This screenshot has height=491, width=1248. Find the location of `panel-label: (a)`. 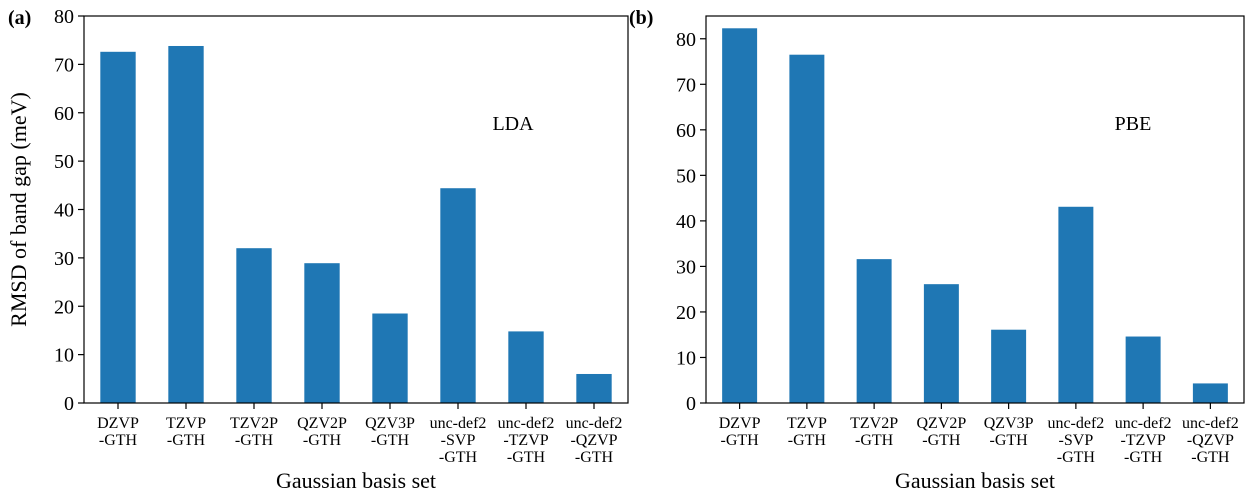

panel-label: (a) is located at coordinates (19, 18).